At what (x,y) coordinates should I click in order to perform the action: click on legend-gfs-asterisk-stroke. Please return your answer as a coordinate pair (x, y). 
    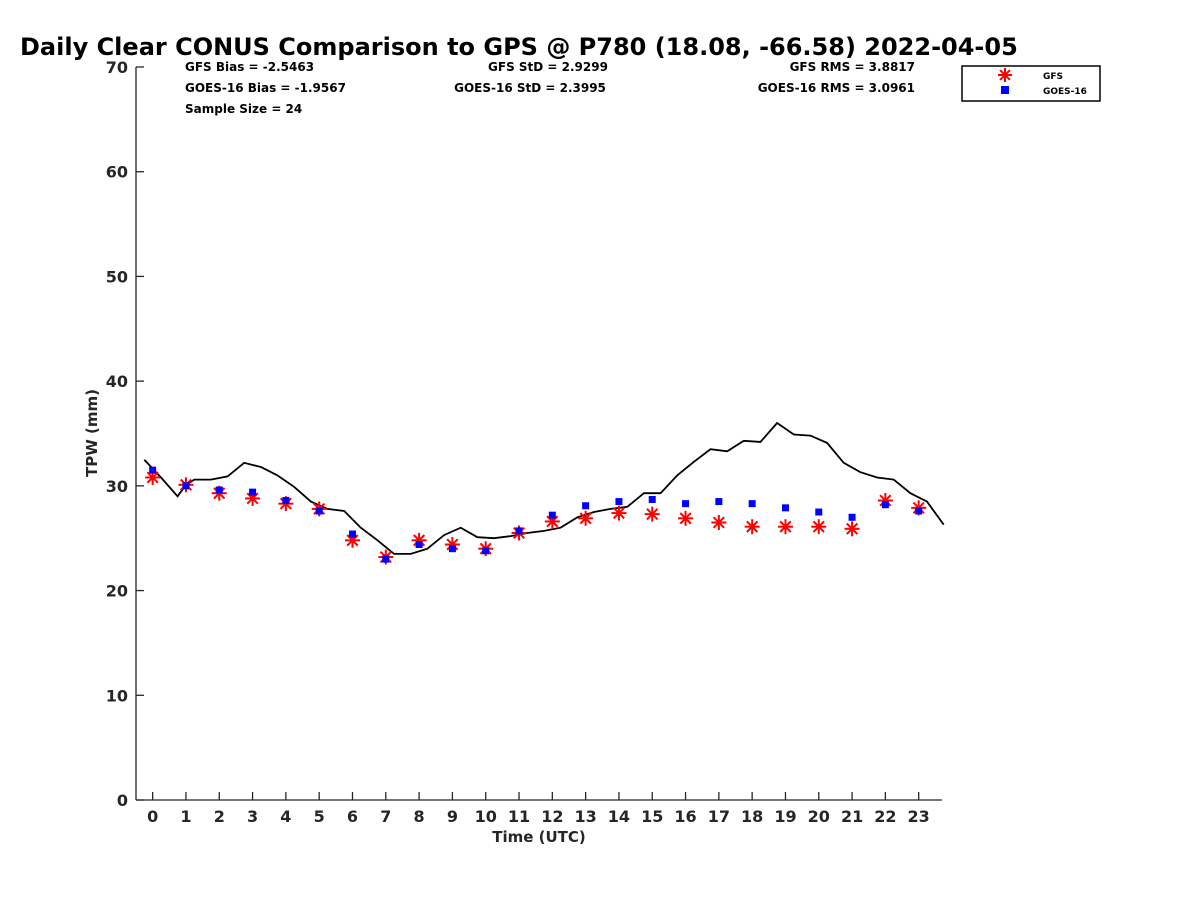
    Looking at the image, I should click on (1005, 75).